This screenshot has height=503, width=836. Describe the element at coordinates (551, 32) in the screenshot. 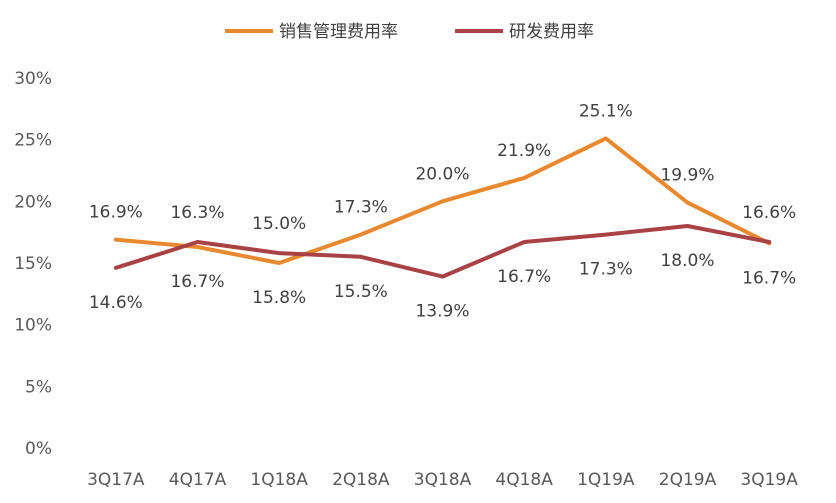

I see `legend-label-2: 研发费用率` at that location.